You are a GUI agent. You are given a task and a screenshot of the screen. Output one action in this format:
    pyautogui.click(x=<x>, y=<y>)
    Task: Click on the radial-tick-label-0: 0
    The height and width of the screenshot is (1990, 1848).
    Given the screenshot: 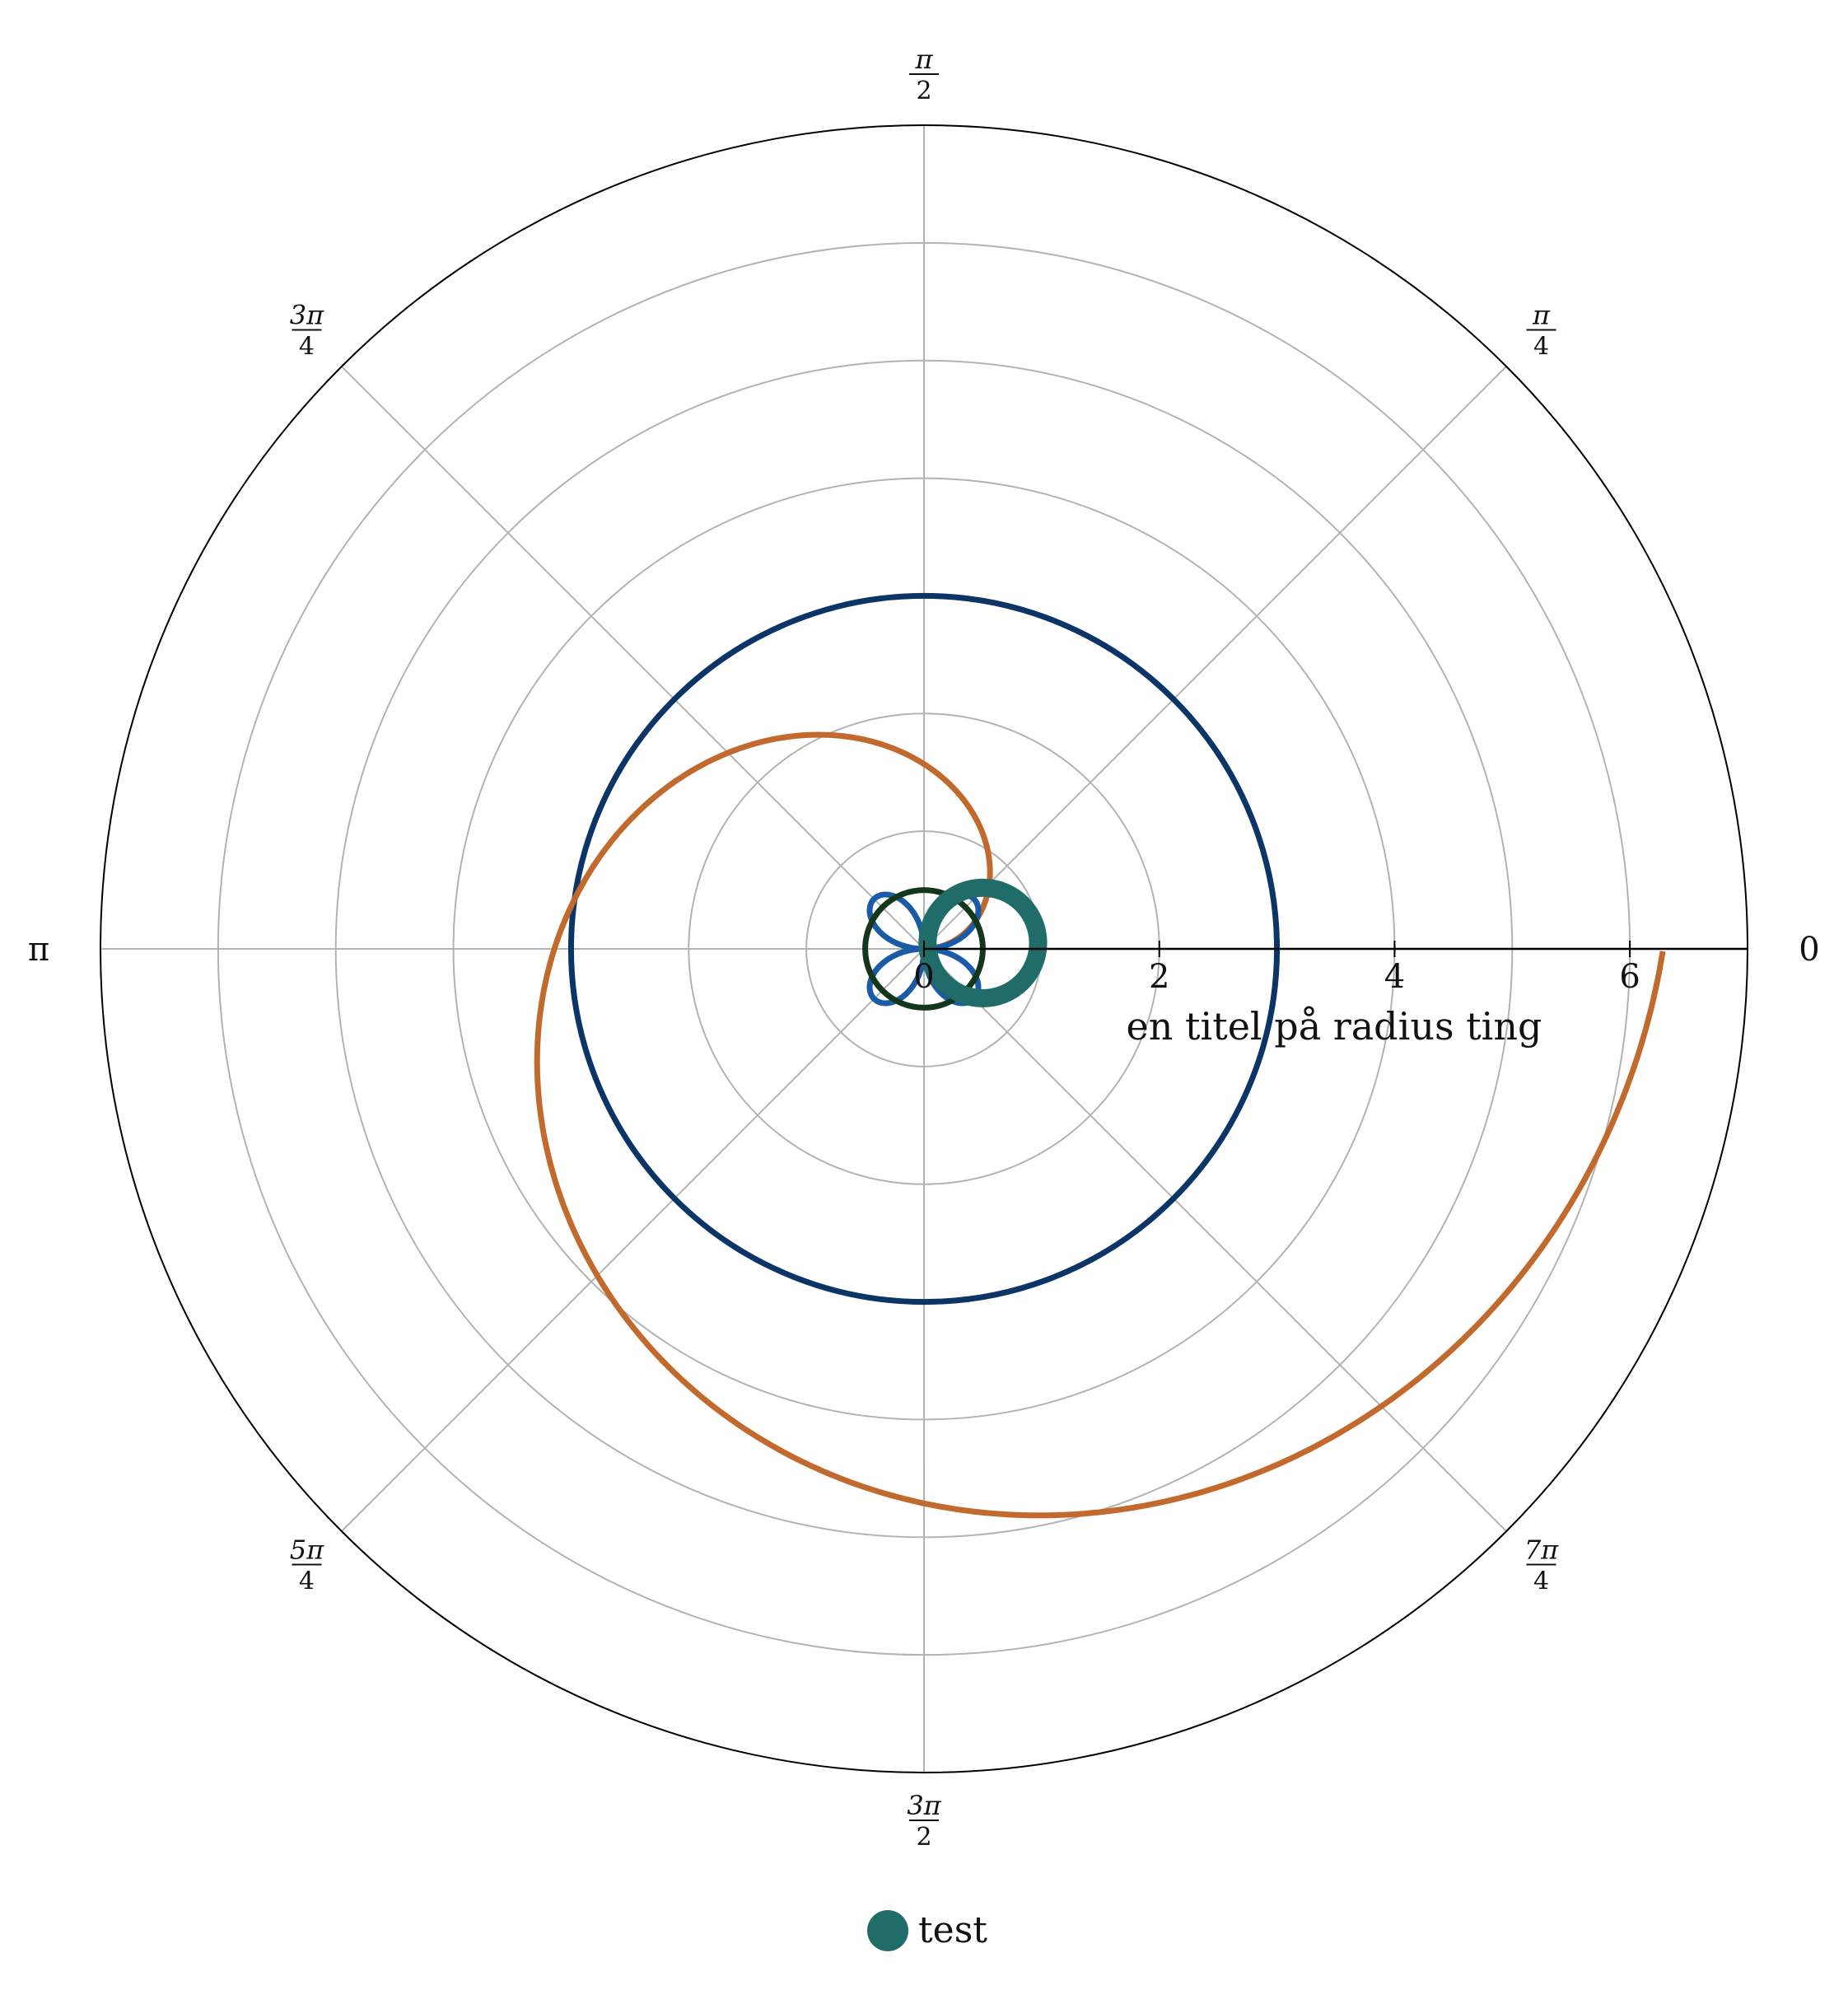 What is the action you would take?
    pyautogui.click(x=923, y=977)
    